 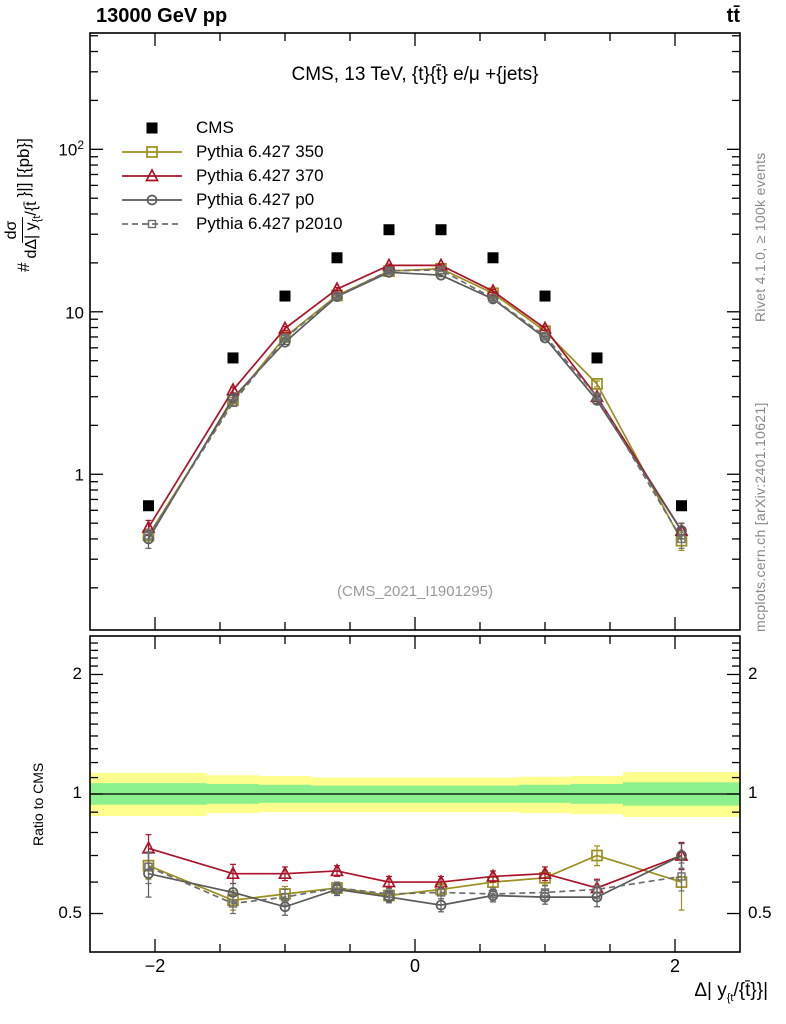 I want to click on pythia-p2010-marker-icon, so click(x=152, y=223).